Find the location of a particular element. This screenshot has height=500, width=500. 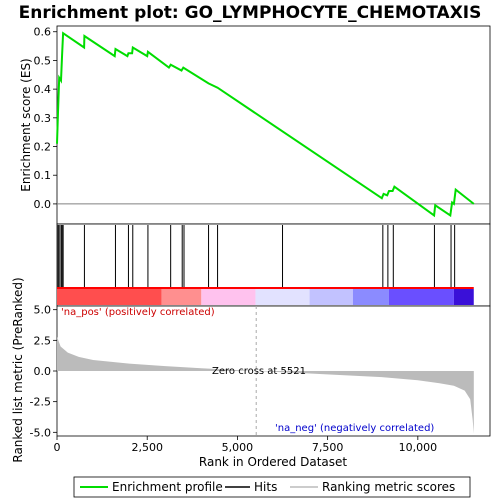

enrichment-y-tick-label-1: 0.1 is located at coordinates (43, 175).